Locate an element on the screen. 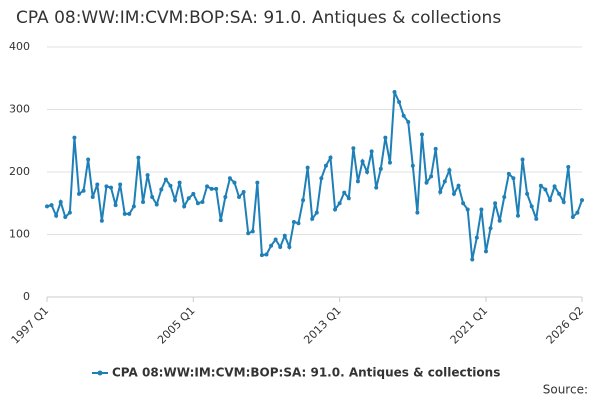  y-tick-label: 0 is located at coordinates (26, 296).